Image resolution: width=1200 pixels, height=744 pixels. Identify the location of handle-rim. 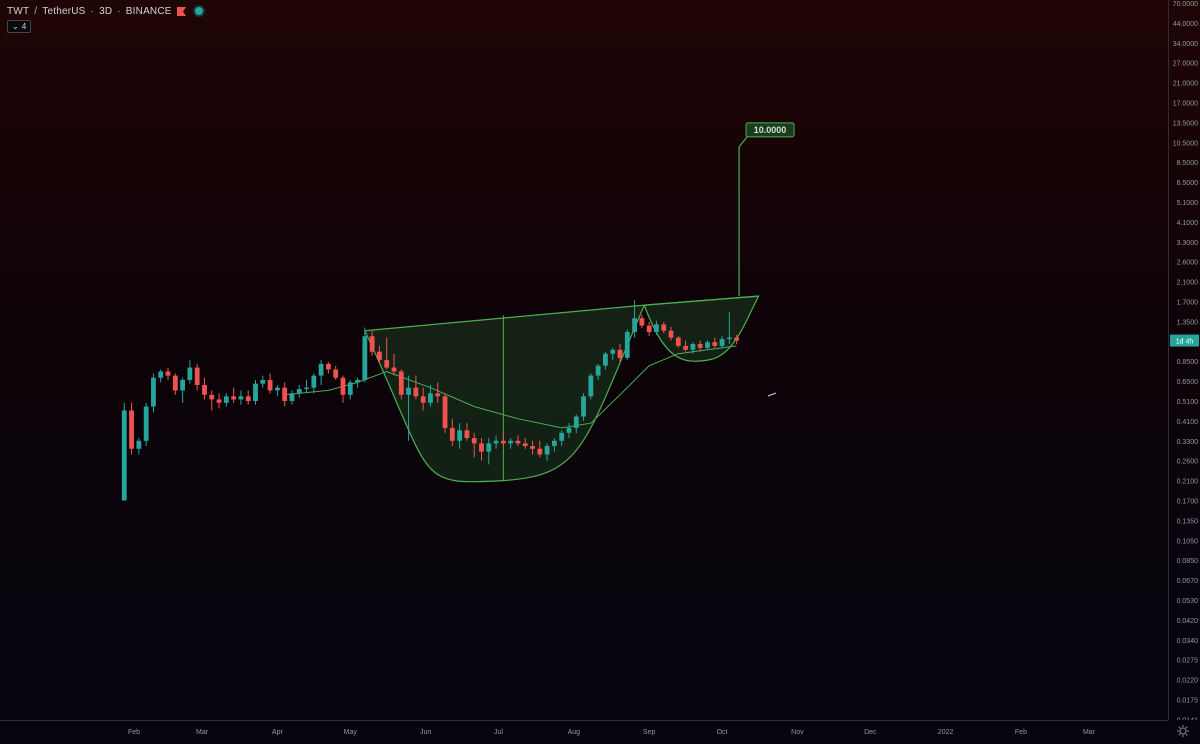
(701, 300).